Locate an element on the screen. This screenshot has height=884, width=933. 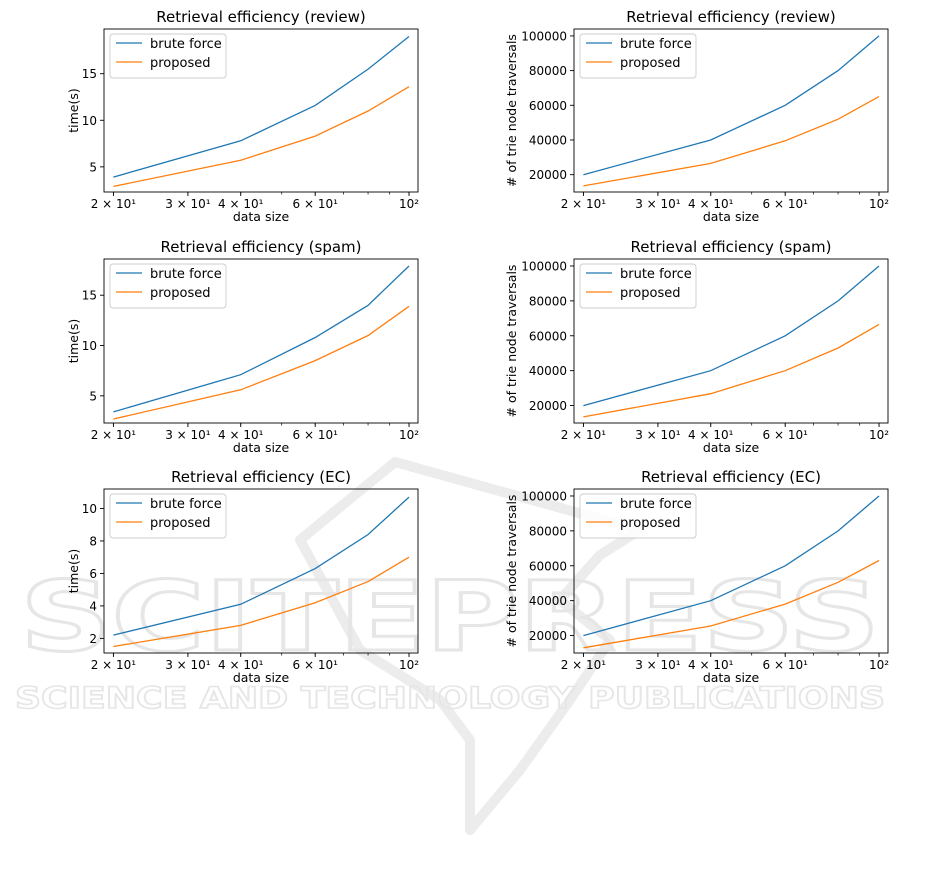
y-tick-label: 8 is located at coordinates (93, 541).